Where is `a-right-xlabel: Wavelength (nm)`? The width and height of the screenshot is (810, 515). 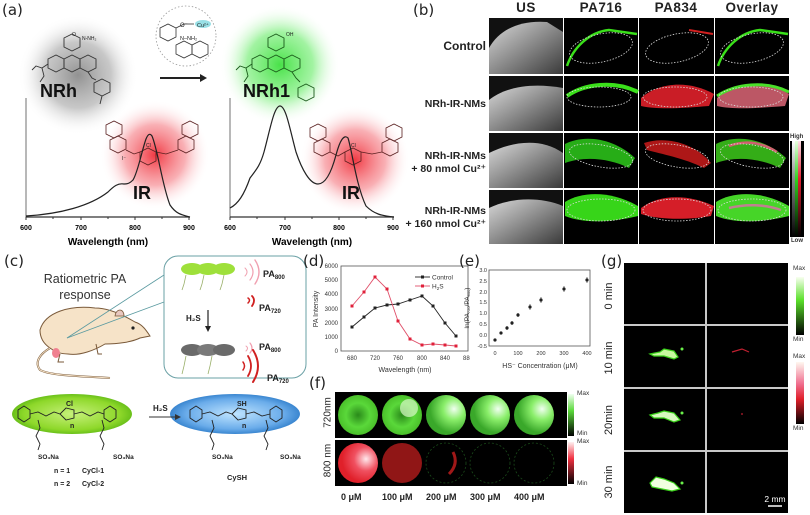 a-right-xlabel: Wavelength (nm) is located at coordinates (312, 242).